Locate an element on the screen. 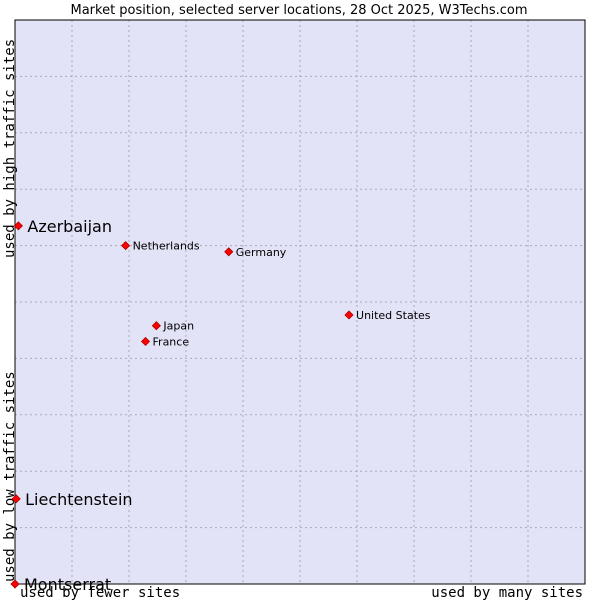 This screenshot has width=600, height=600. point-label-montserrat: Montserrat is located at coordinates (67, 584).